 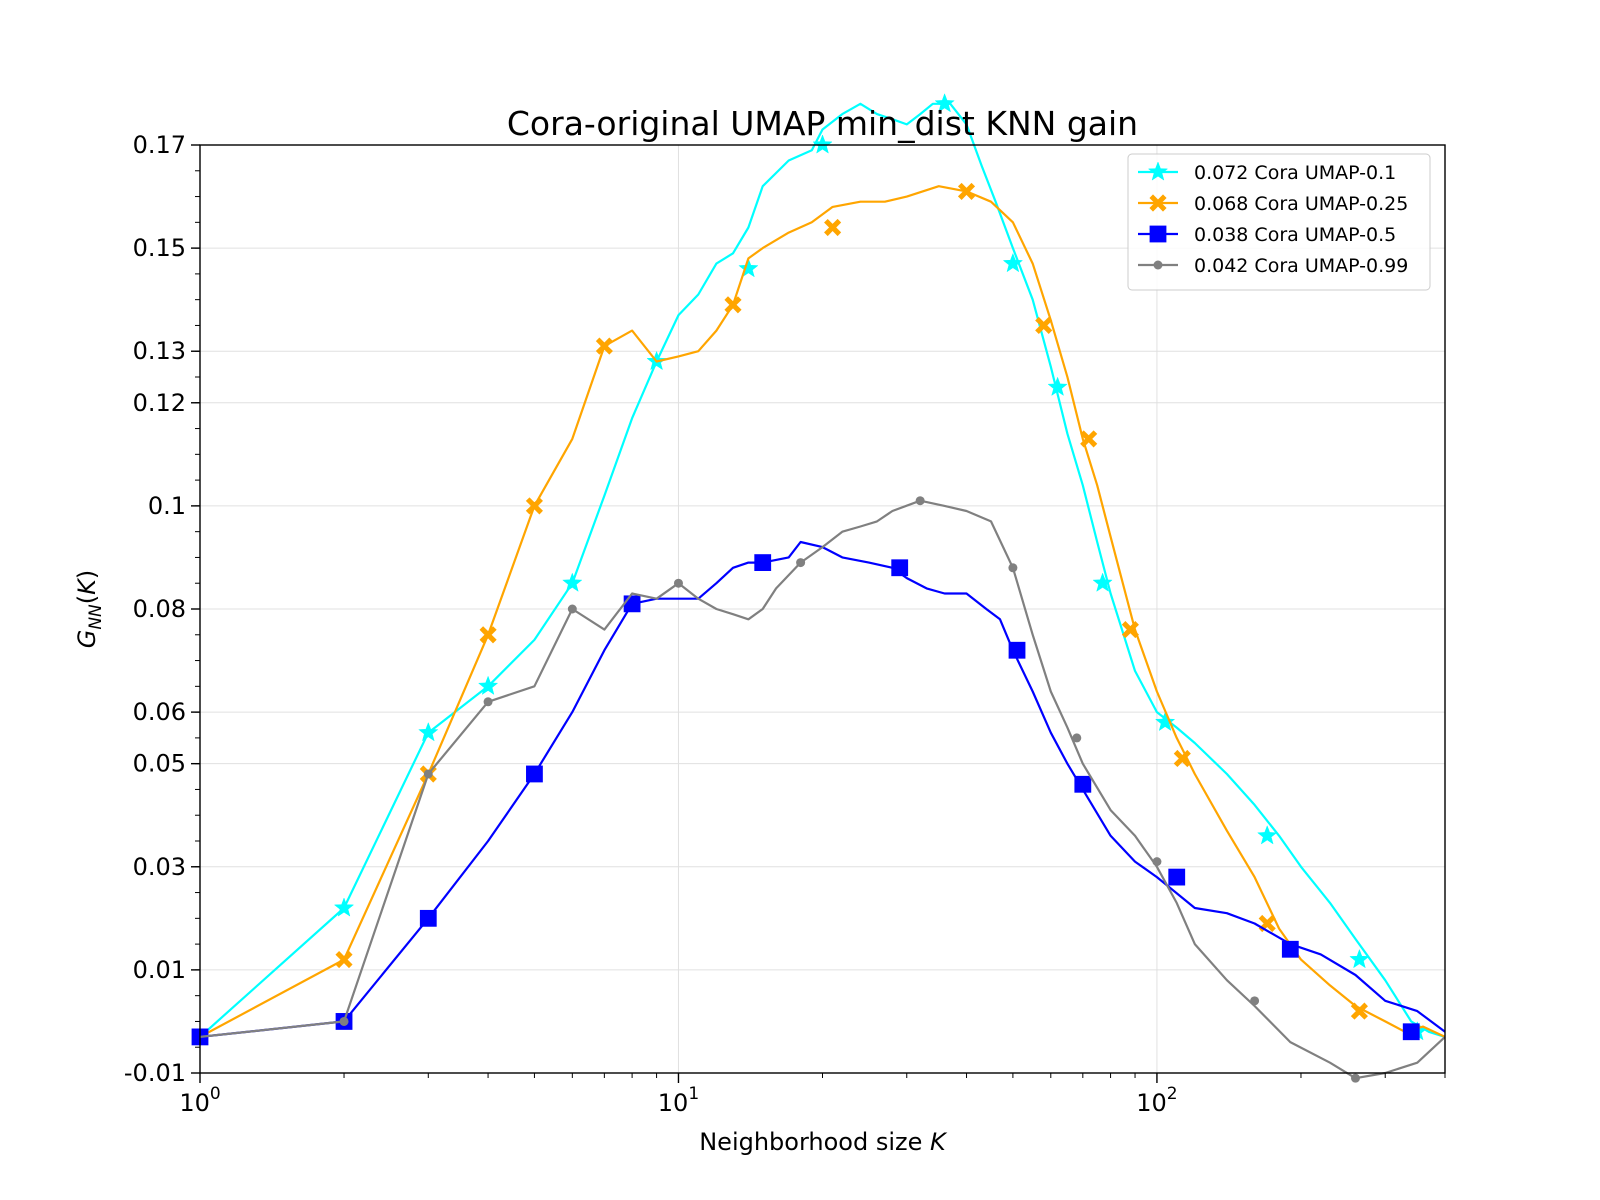 What do you see at coordinates (159, 867) in the screenshot?
I see `y-tick-label: 0.03` at bounding box center [159, 867].